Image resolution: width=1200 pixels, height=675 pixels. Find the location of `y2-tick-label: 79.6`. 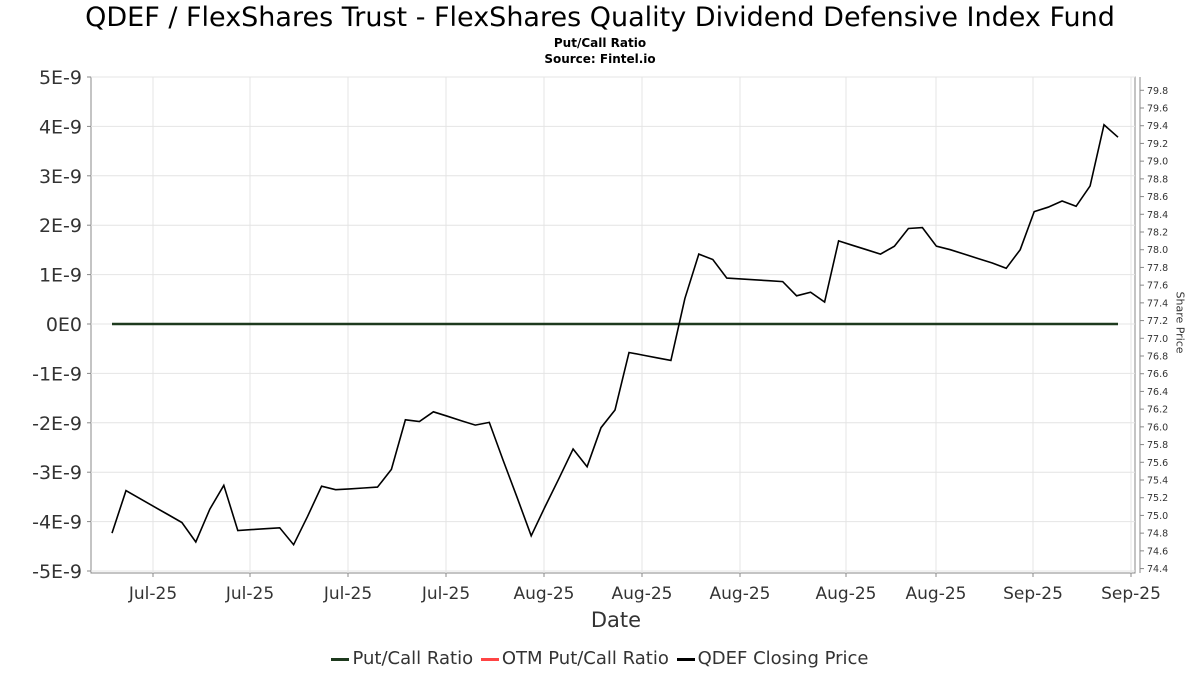

y2-tick-label: 79.6 is located at coordinates (1157, 109).